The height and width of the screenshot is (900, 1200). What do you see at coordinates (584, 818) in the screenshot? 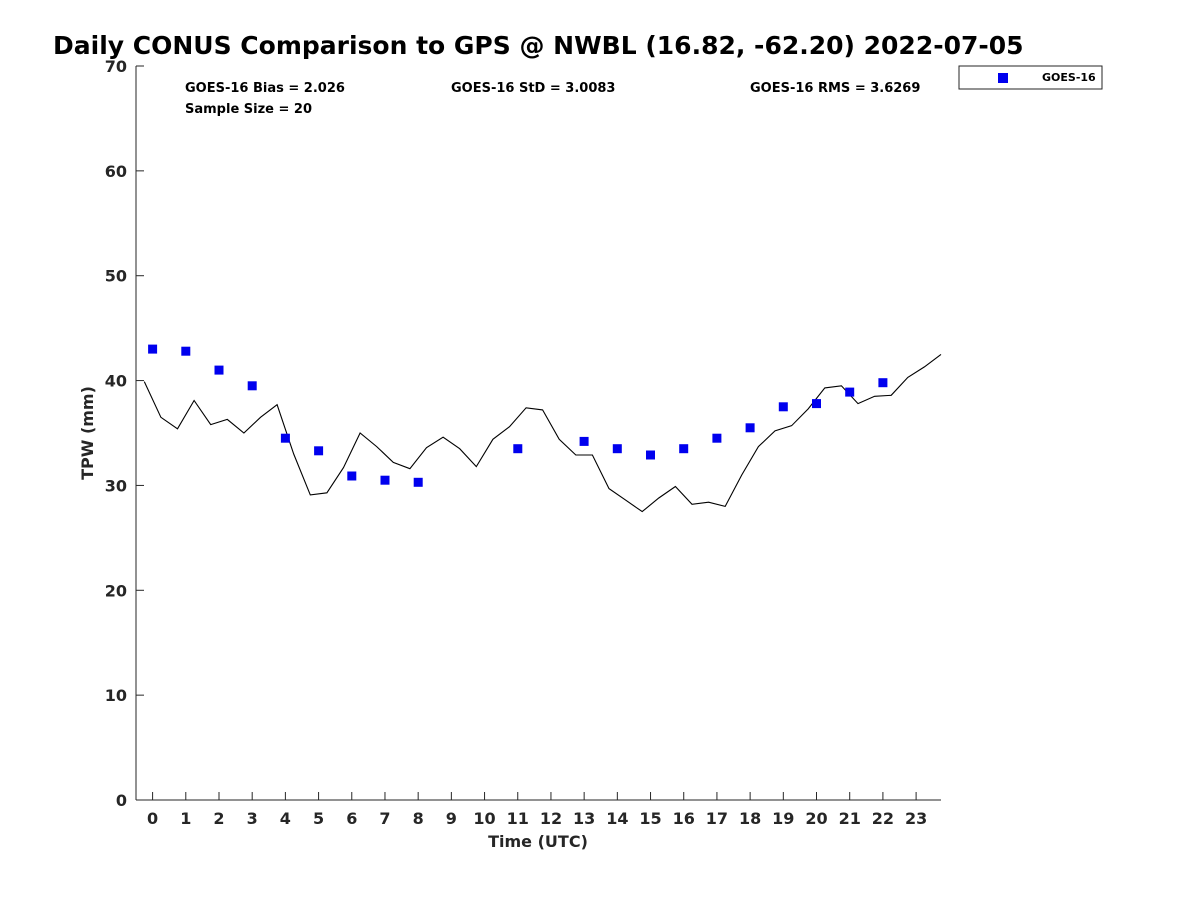
I see `x-tick-label: 13` at bounding box center [584, 818].